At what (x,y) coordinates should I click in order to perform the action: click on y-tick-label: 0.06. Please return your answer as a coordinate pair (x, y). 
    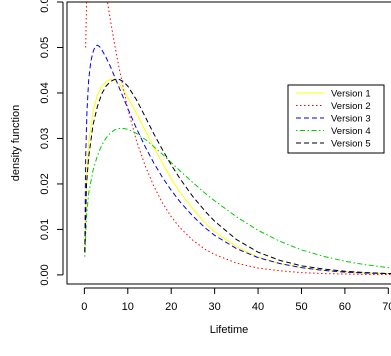
    Looking at the image, I should click on (45, 6).